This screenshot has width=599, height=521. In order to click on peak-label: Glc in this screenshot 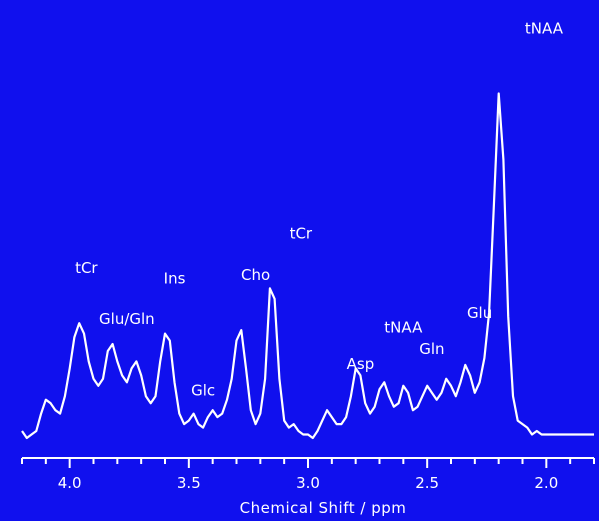, I will do `click(203, 391)`.